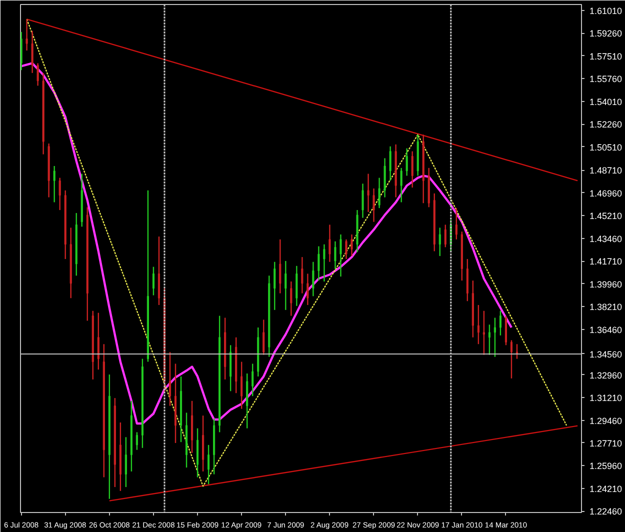 This screenshot has height=532, width=625. Describe the element at coordinates (606, 284) in the screenshot. I see `y-tick-label: 1.39960` at that location.